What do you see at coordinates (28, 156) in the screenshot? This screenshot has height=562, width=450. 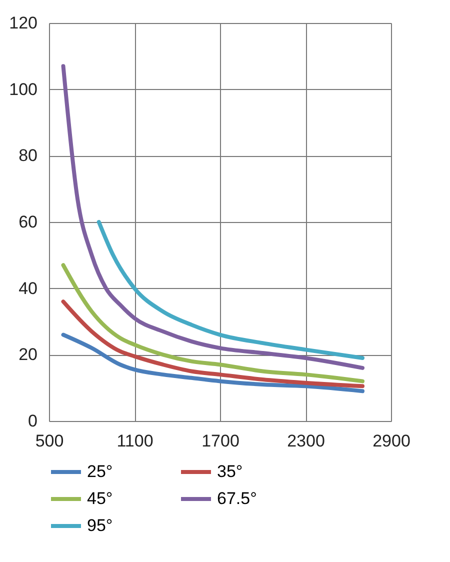 I see `y-tick-label: 80` at bounding box center [28, 156].